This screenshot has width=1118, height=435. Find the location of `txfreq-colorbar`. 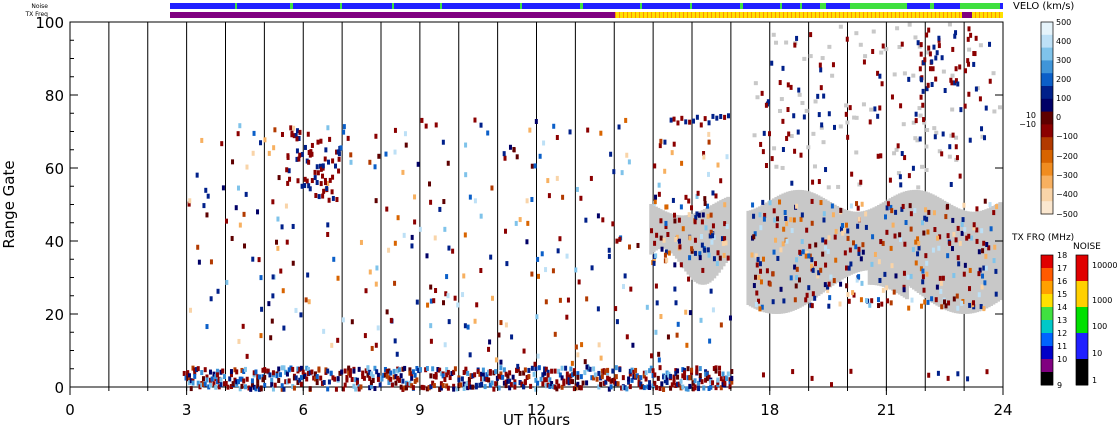

txfreq-colorbar is located at coordinates (1047, 320).